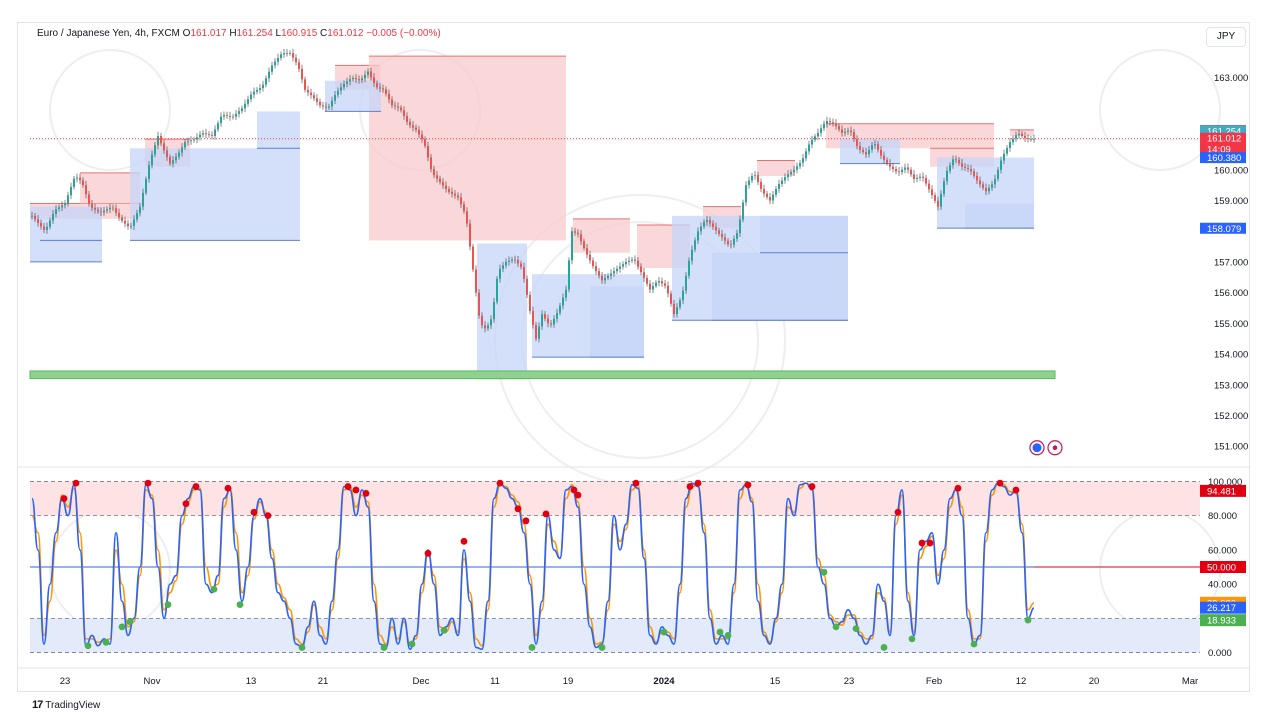  What do you see at coordinates (1190, 681) in the screenshot?
I see `x-tick-label: Mar` at bounding box center [1190, 681].